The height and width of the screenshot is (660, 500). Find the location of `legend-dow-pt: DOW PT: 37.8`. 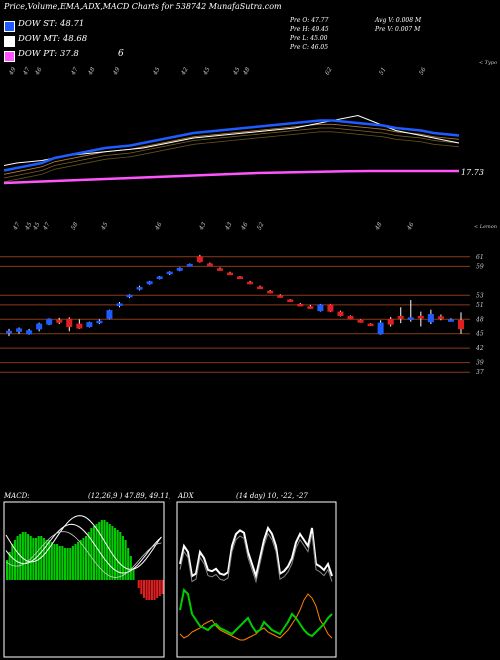

legend-dow-pt: DOW PT: 37.8 is located at coordinates (50, 55).